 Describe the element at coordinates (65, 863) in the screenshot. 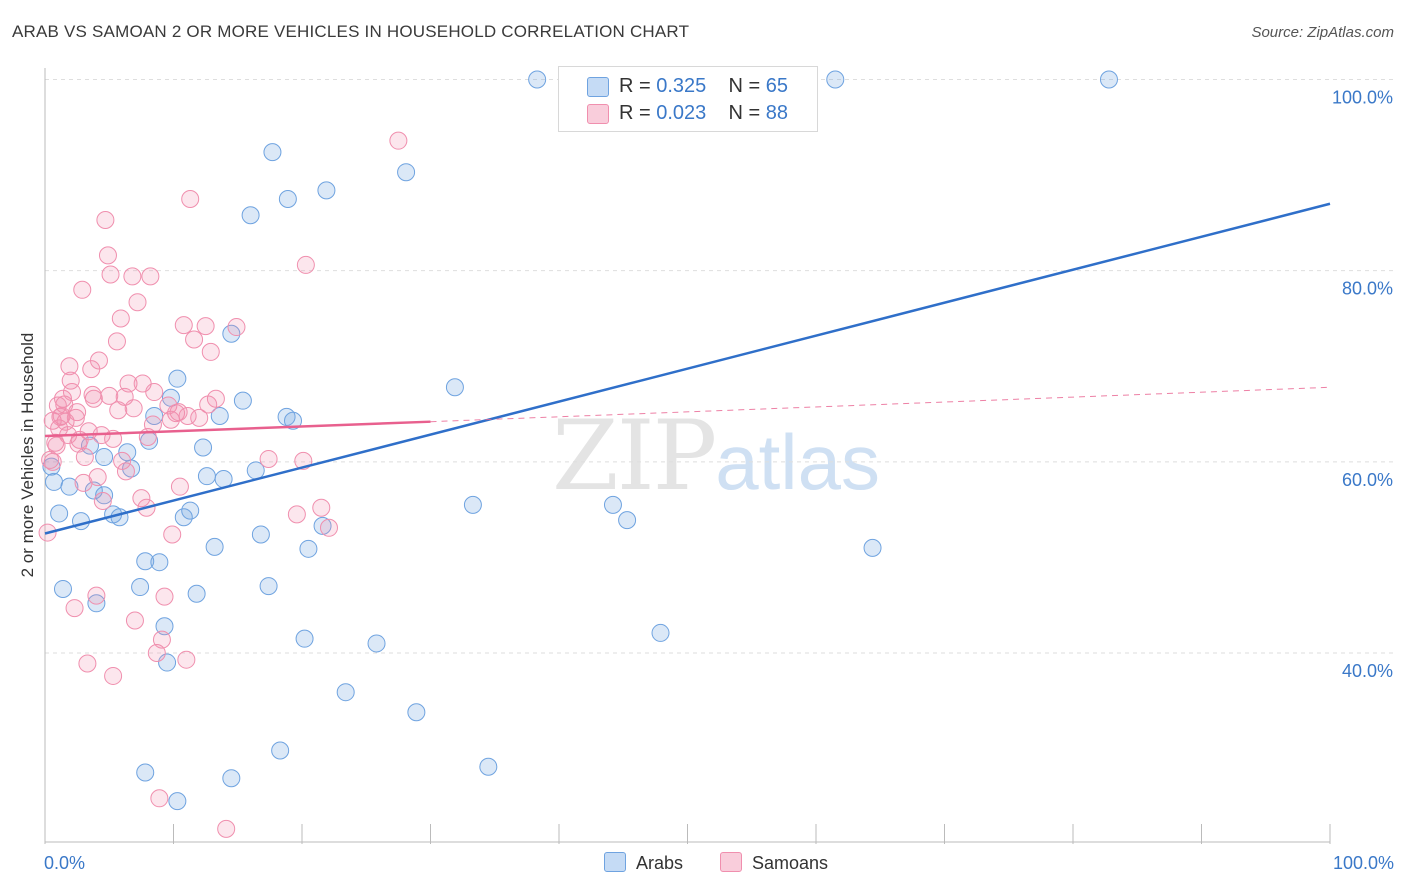

I see `x-tick-left: 0.0%` at that location.